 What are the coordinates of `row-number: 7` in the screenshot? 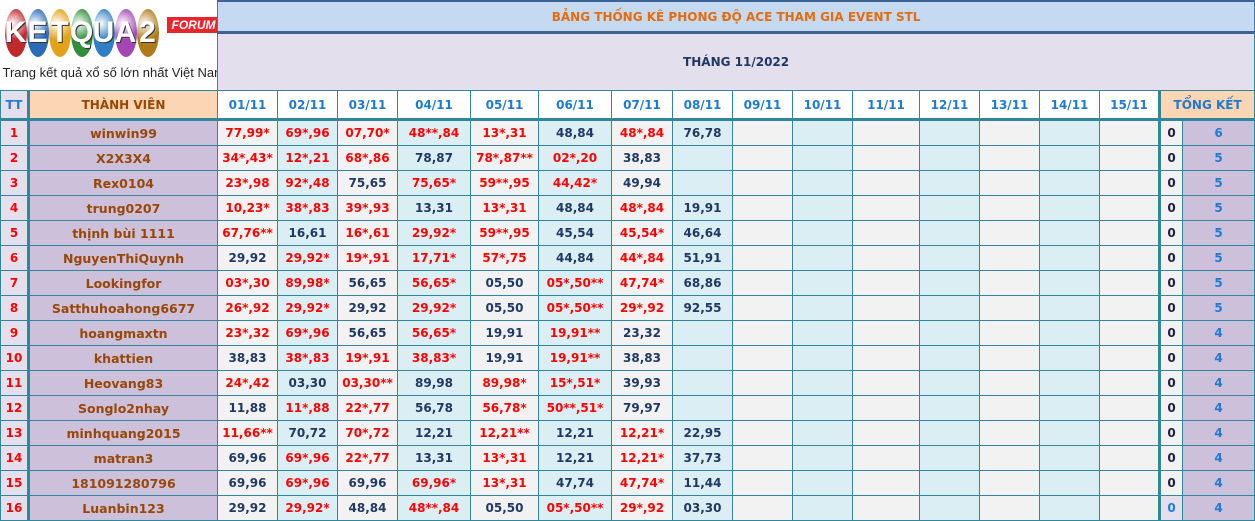 It's located at (14, 283).